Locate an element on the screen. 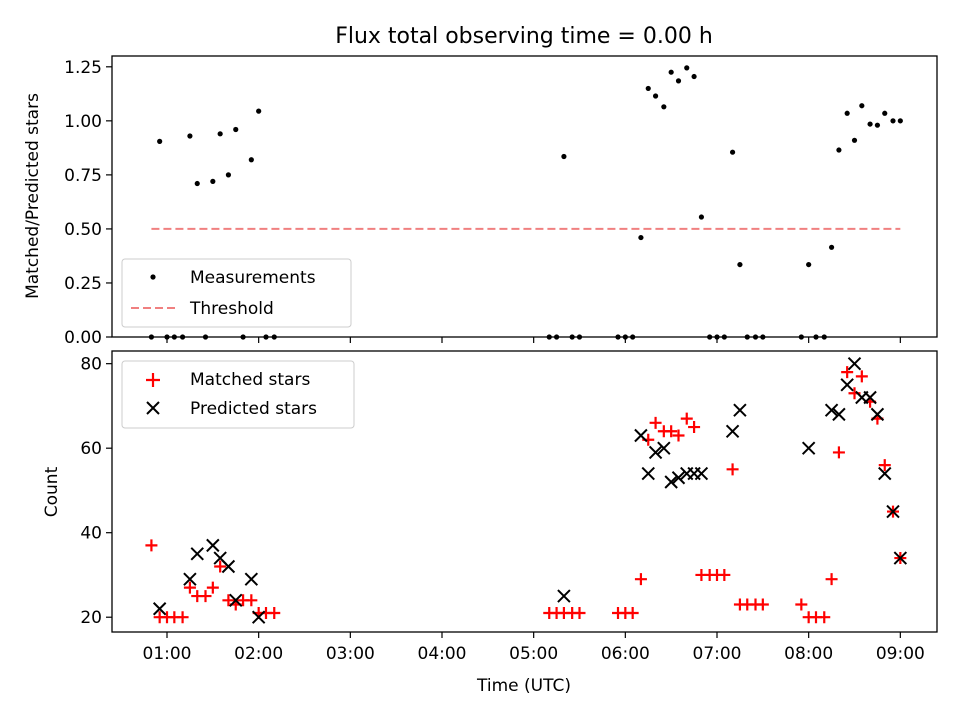  y-tick-label: 60 is located at coordinates (91, 449).